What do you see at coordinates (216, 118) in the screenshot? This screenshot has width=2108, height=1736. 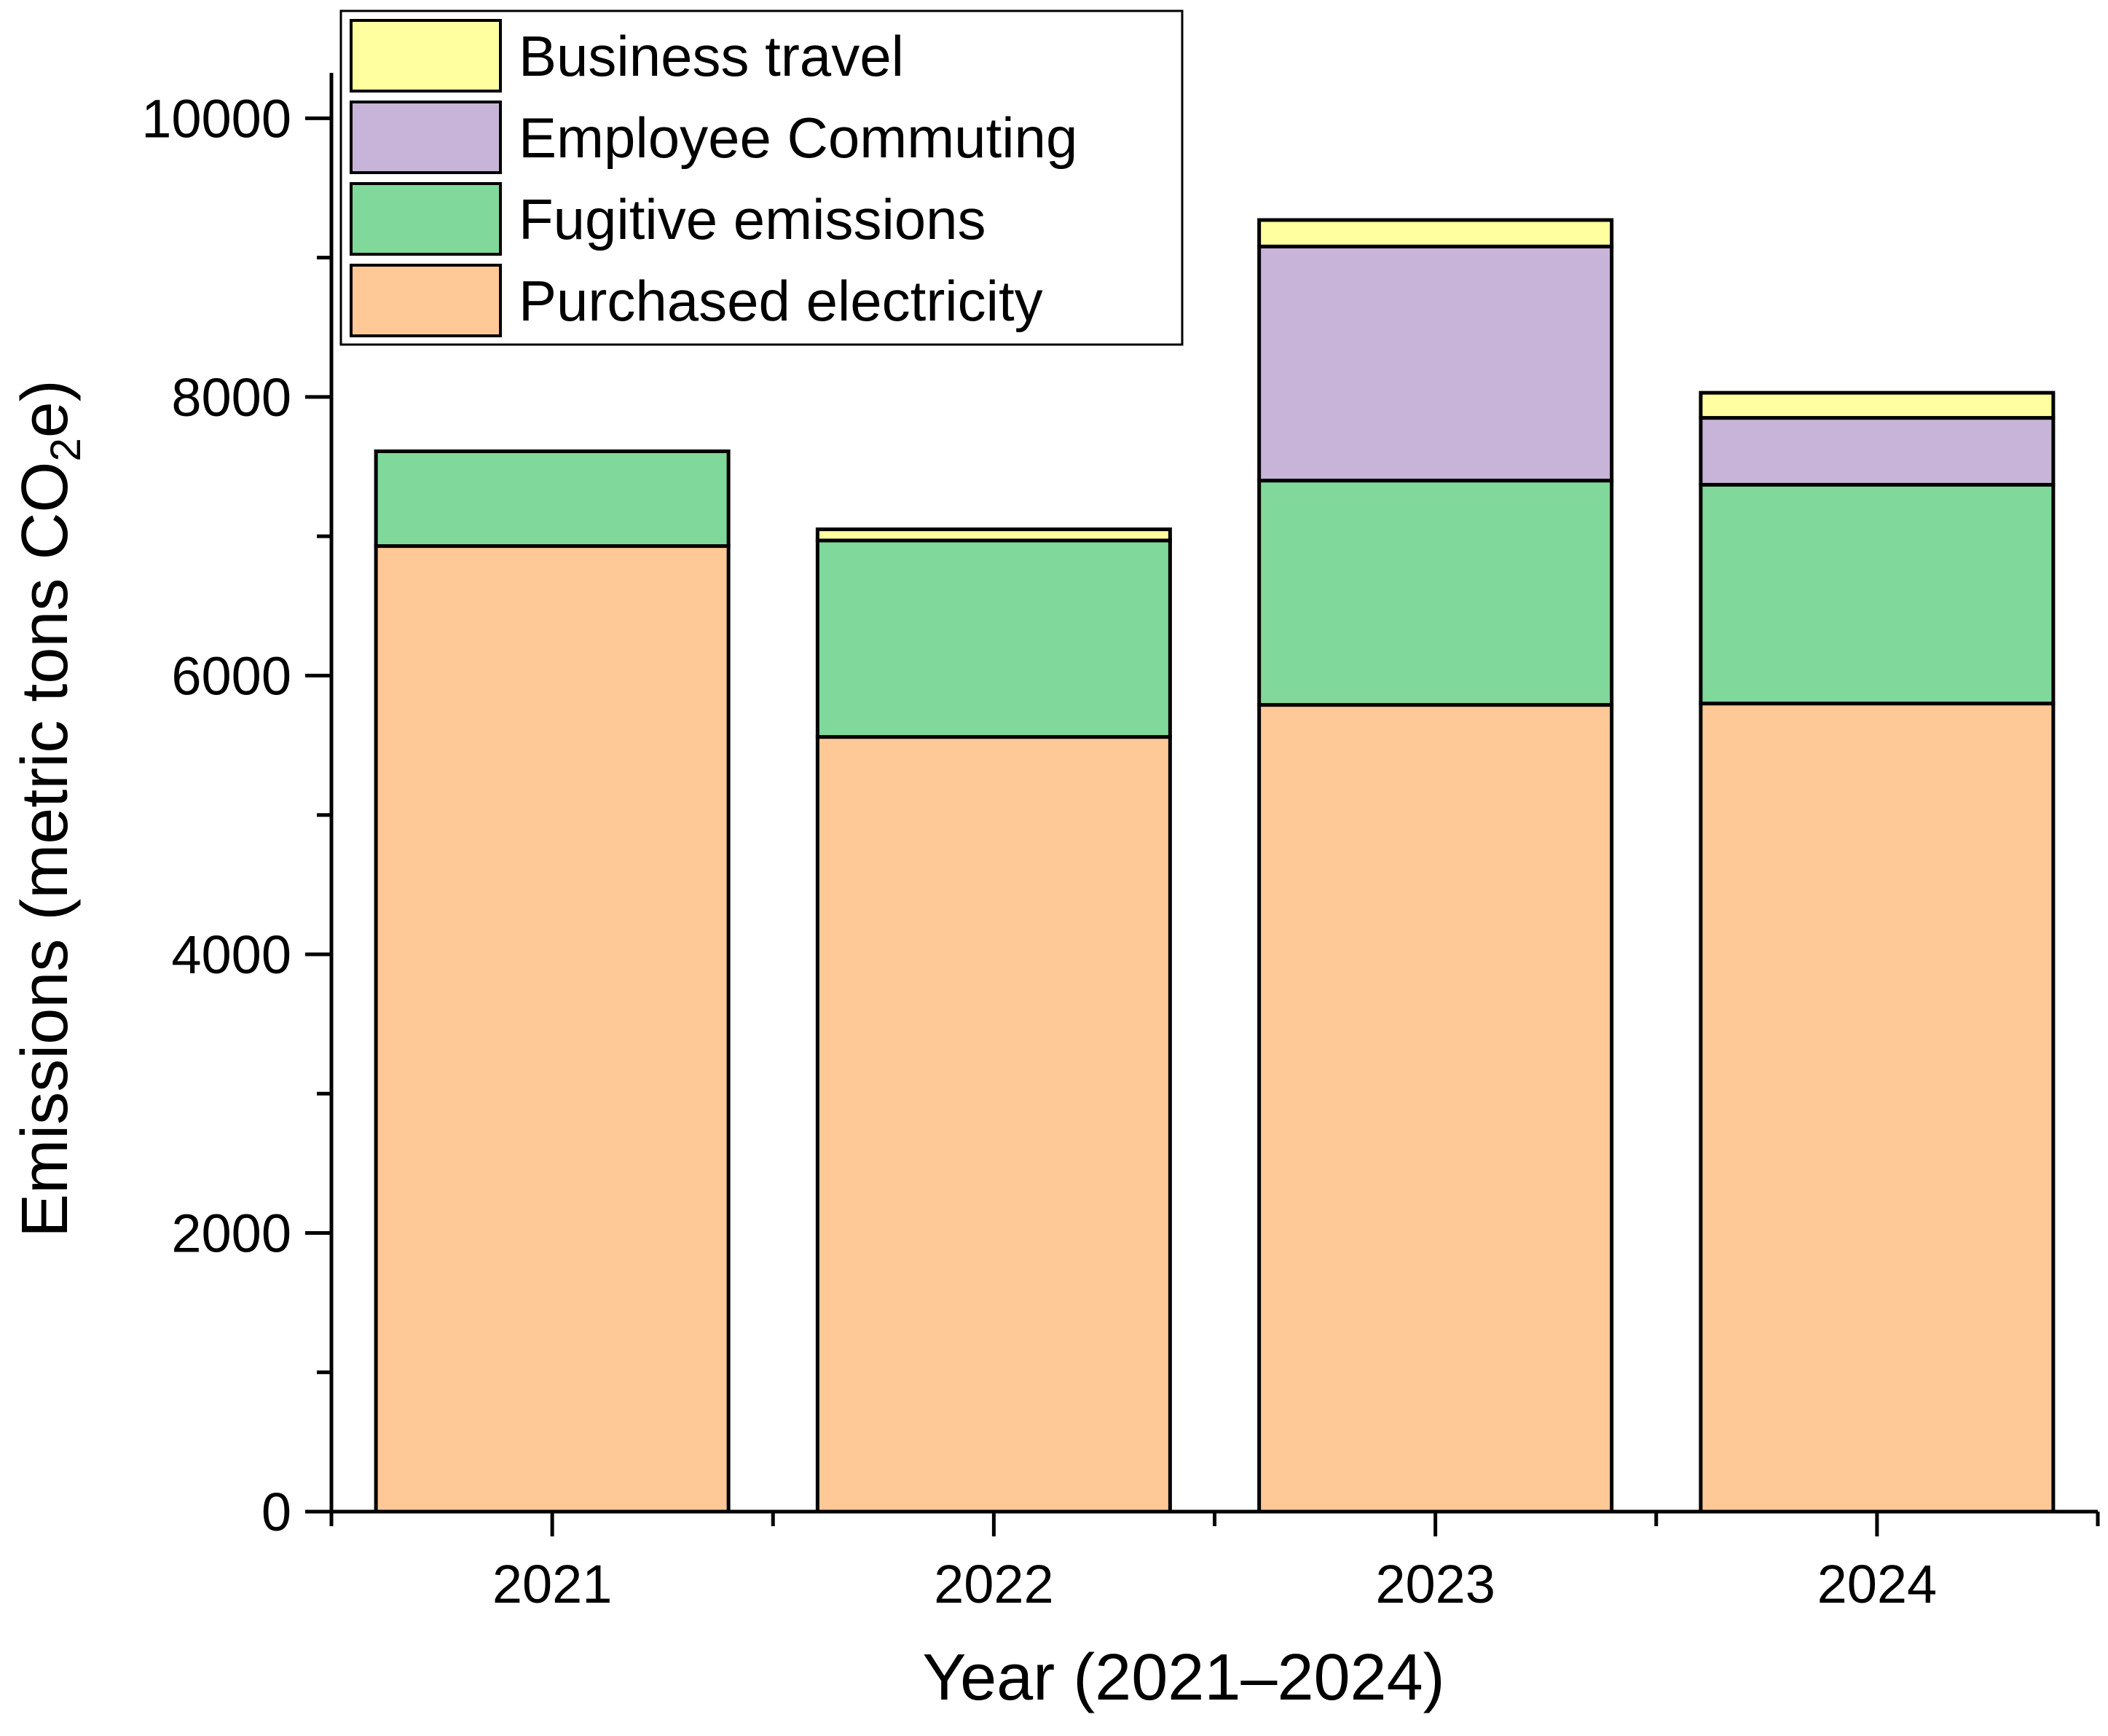 I see `y-tick-label-10000: 10000` at bounding box center [216, 118].